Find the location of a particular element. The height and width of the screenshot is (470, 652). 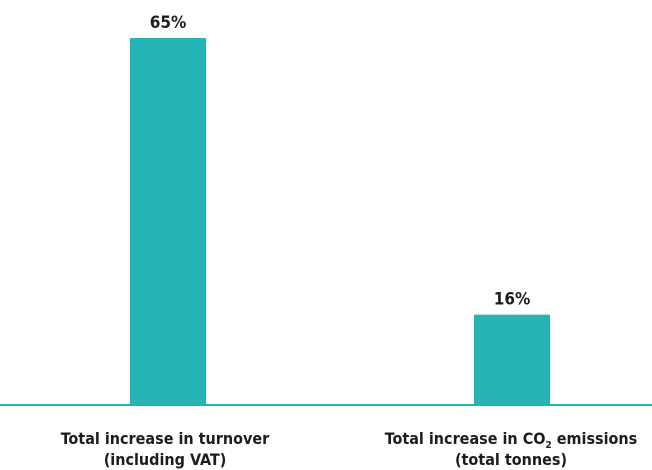

category-label-turnover-line1: Total increase in turnover is located at coordinates (165, 438).